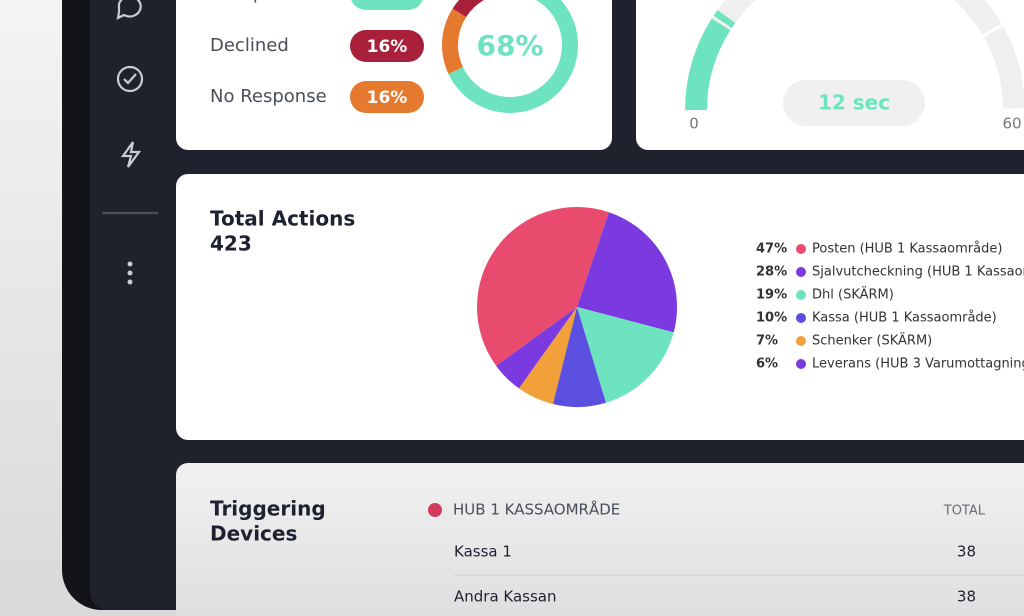 This screenshot has width=1024, height=616. Describe the element at coordinates (872, 341) in the screenshot. I see `legend-label: Schenker (SKÄRM)` at that location.